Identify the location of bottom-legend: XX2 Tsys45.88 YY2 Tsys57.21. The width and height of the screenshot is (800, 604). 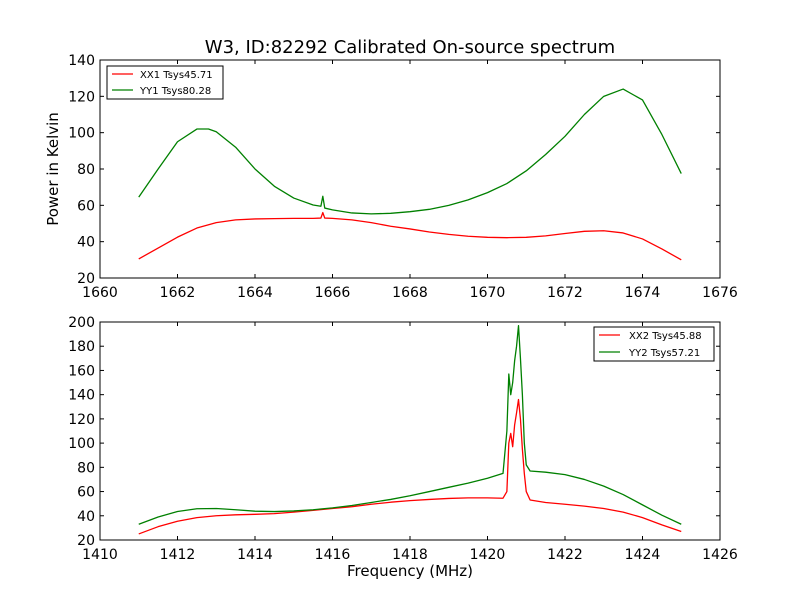
(654, 344).